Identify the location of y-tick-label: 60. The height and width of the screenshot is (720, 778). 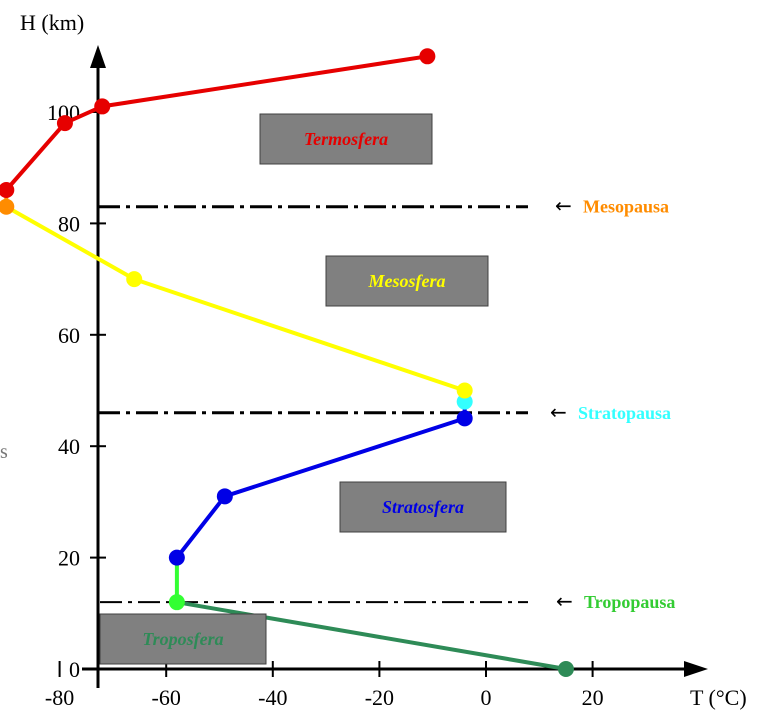
(69, 335).